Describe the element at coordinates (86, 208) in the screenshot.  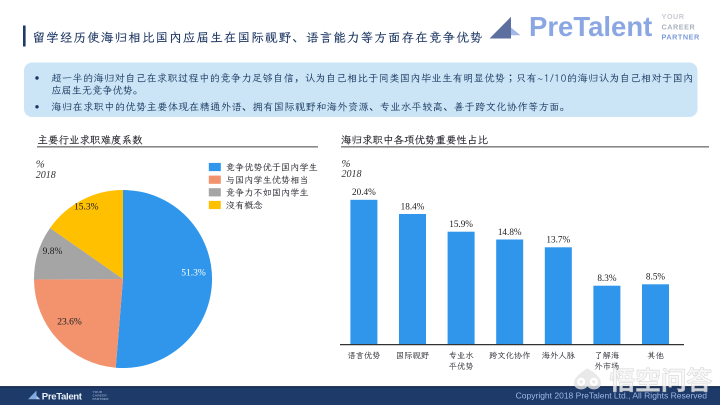
I see `svg-text: 15.3%` at that location.